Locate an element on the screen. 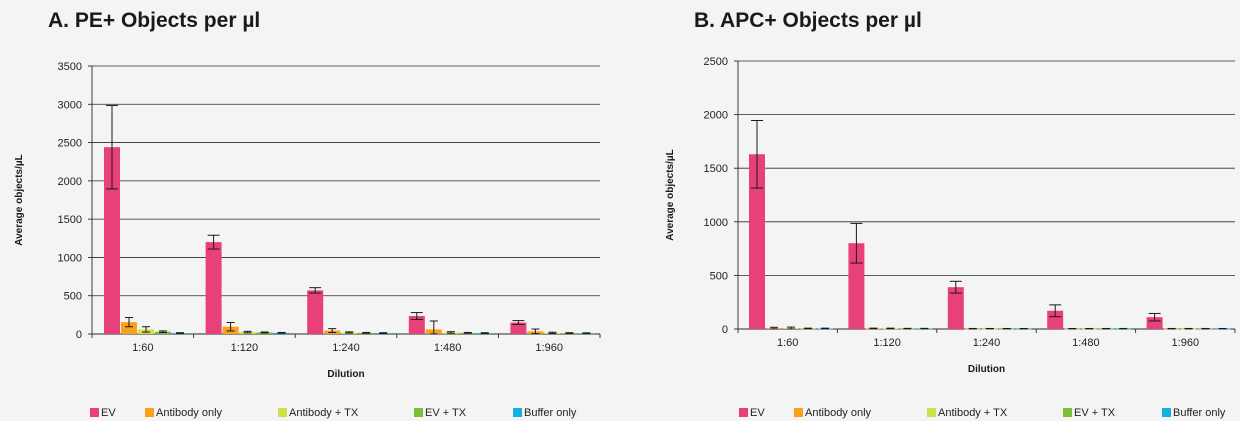 This screenshot has height=421, width=1240. chart-title: A. PE+ Objects per µl is located at coordinates (154, 20).